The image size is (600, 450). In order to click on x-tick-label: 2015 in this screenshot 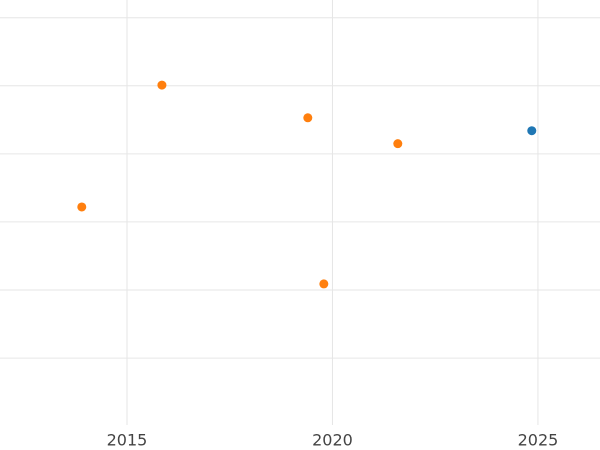, I will do `click(127, 440)`.